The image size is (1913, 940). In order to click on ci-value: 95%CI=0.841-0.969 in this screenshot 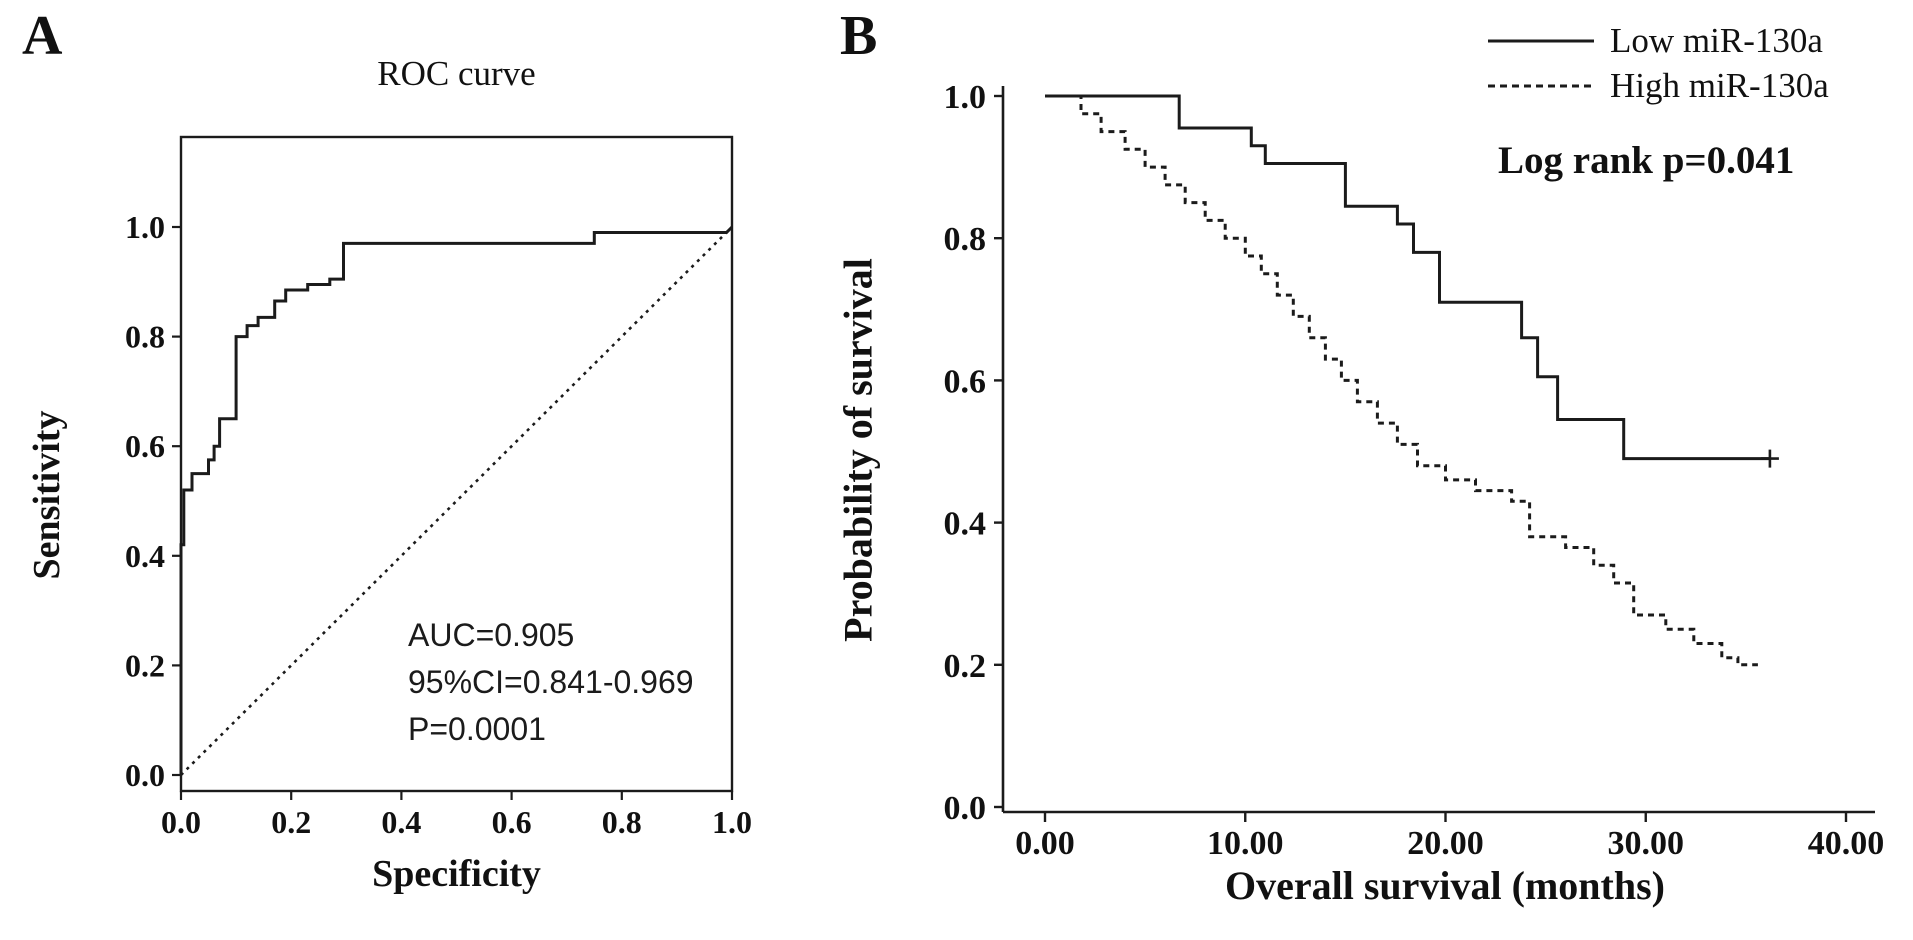, I will do `click(551, 682)`.